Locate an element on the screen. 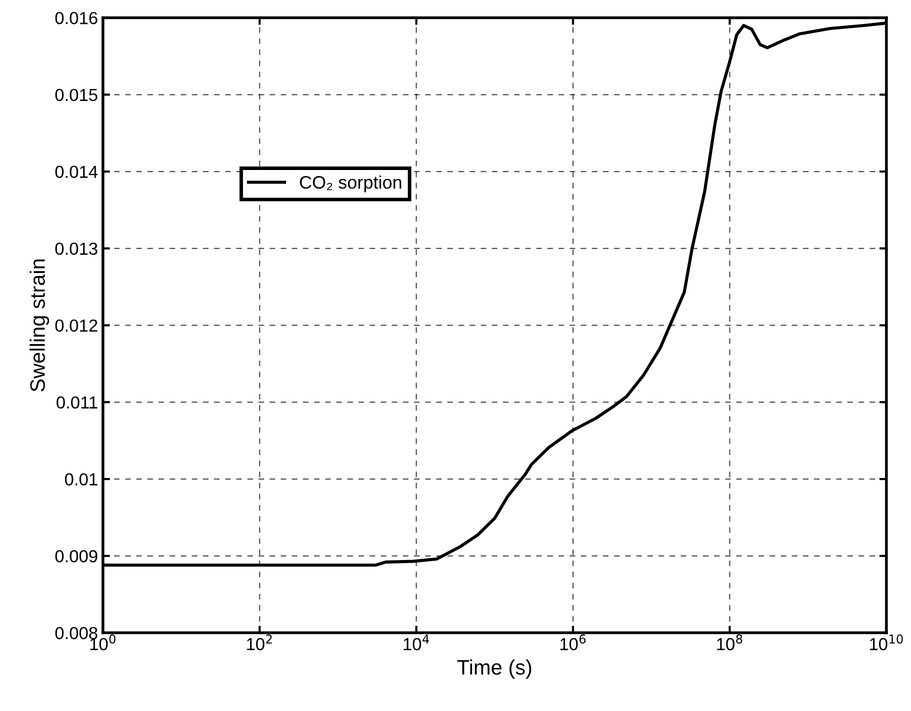 The image size is (911, 711). y-axis-title: Swelling strain is located at coordinates (40, 325).